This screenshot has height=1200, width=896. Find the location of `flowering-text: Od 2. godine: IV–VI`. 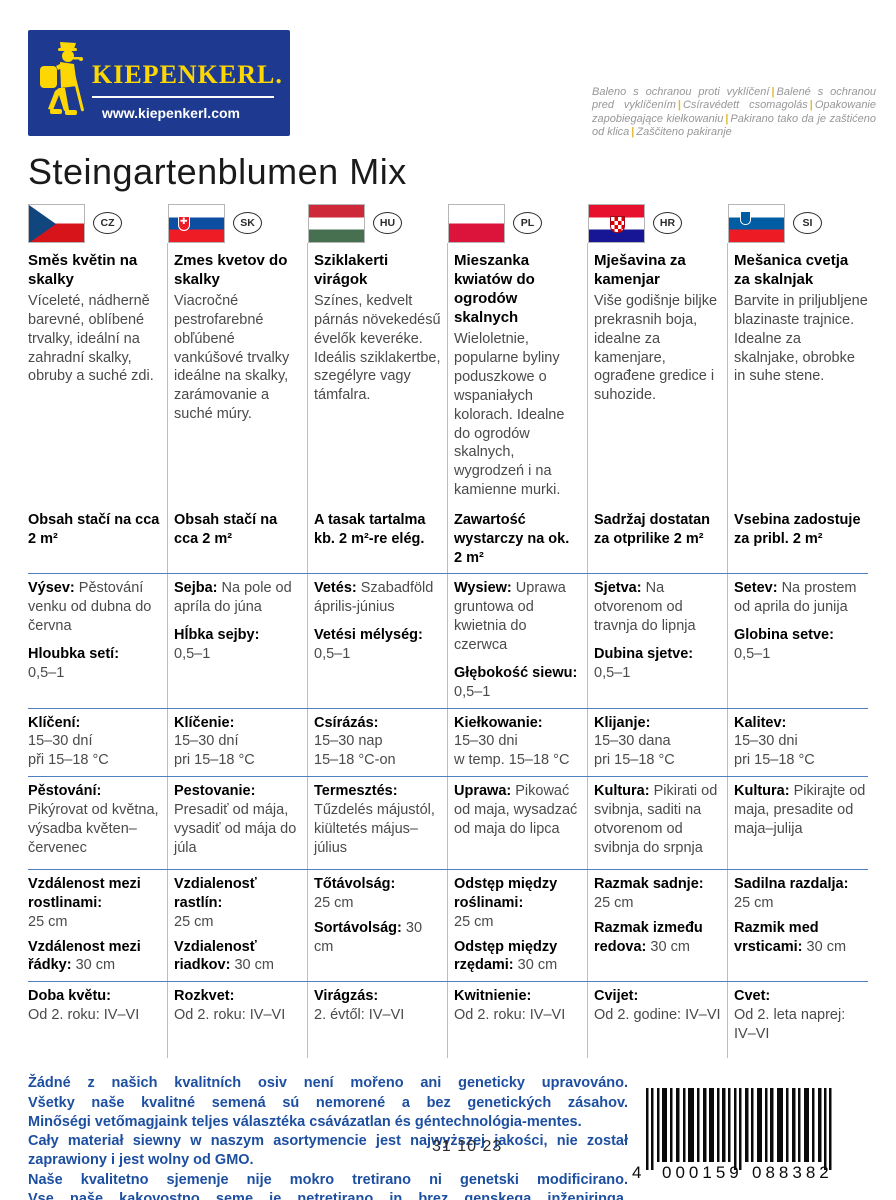

flowering-text: Od 2. godine: IV–VI is located at coordinates (657, 1015).